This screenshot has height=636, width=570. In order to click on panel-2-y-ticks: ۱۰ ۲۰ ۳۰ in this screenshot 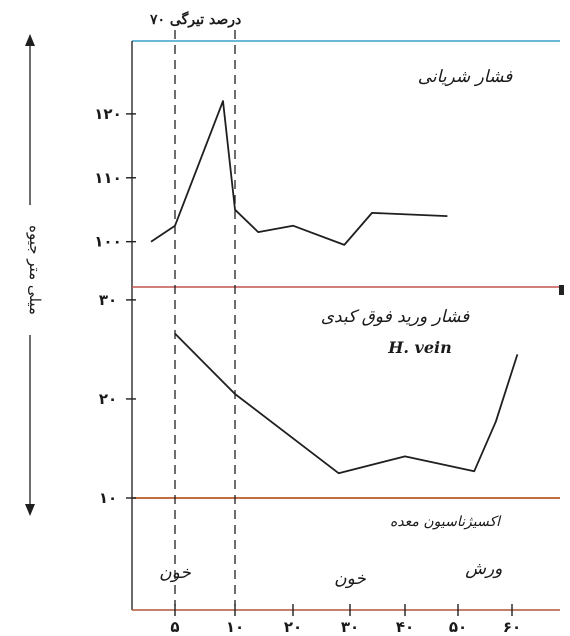, I will do `click(117, 399)`.